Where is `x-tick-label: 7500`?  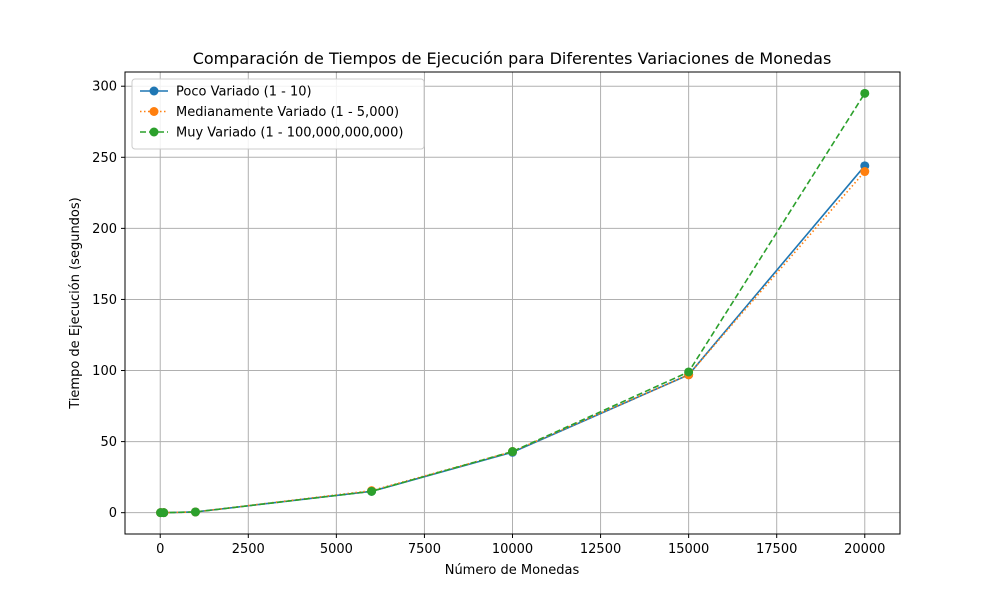
x-tick-label: 7500 is located at coordinates (424, 549).